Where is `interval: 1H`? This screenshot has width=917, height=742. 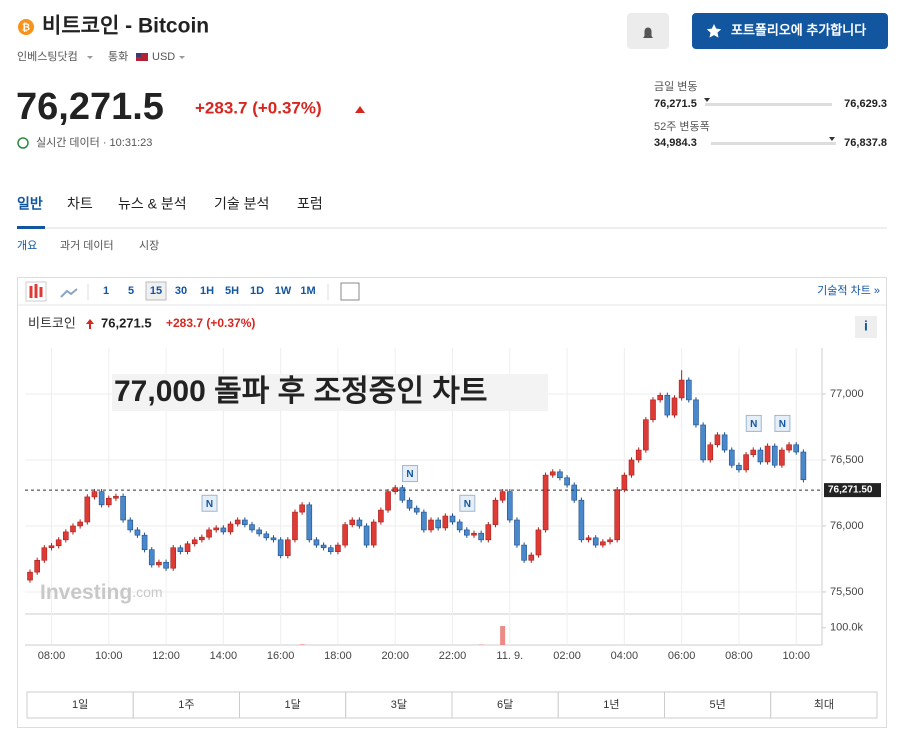
interval: 1H is located at coordinates (207, 291).